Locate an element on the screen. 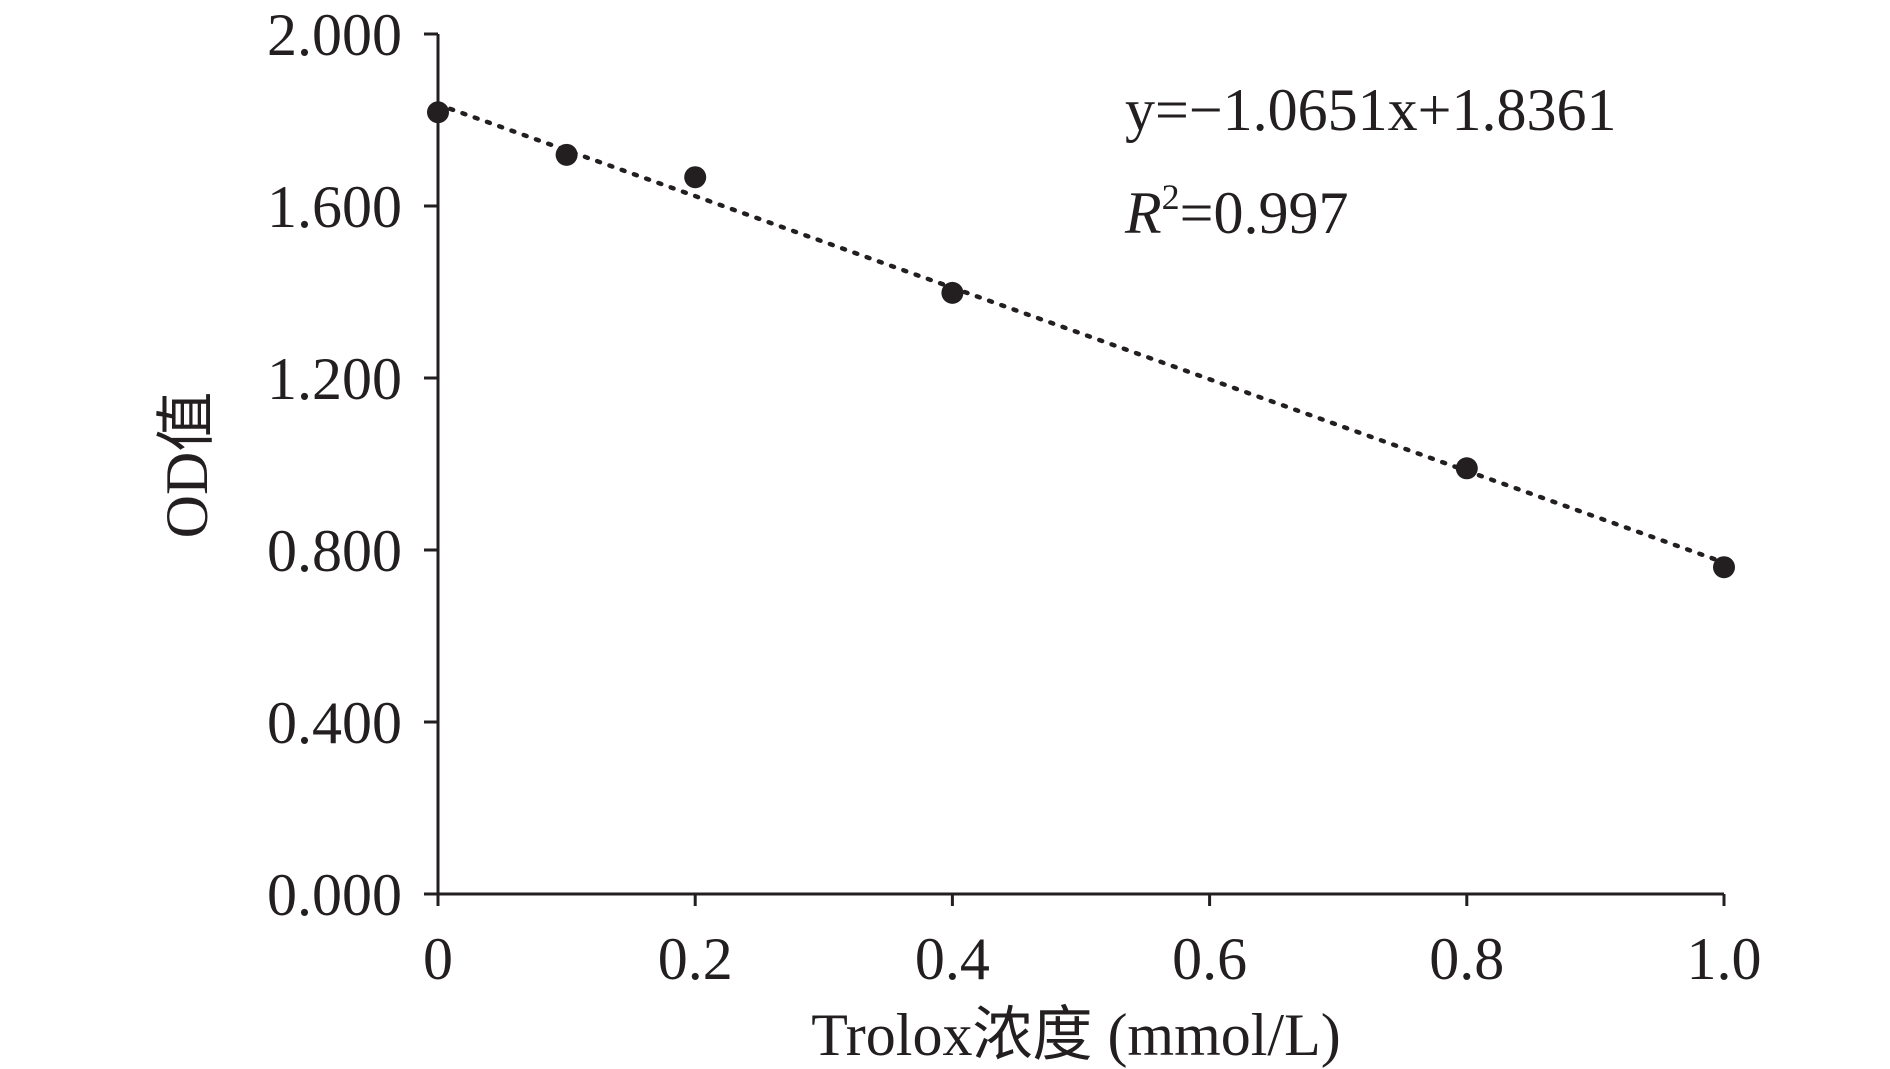  x-tick-label: 0 is located at coordinates (438, 959).